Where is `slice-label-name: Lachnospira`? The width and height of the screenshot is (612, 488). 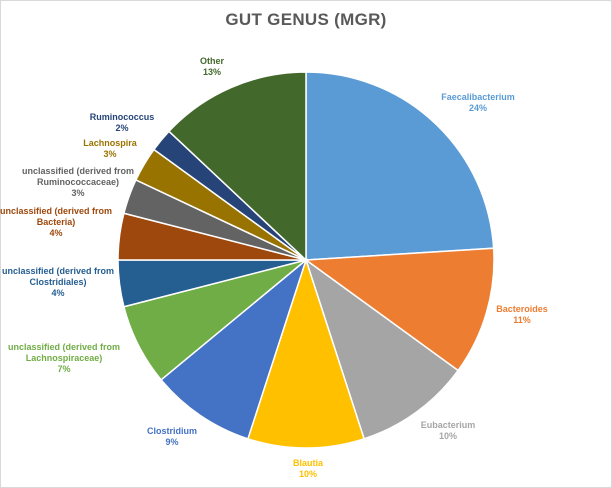 slice-label-name: Lachnospira is located at coordinates (110, 143).